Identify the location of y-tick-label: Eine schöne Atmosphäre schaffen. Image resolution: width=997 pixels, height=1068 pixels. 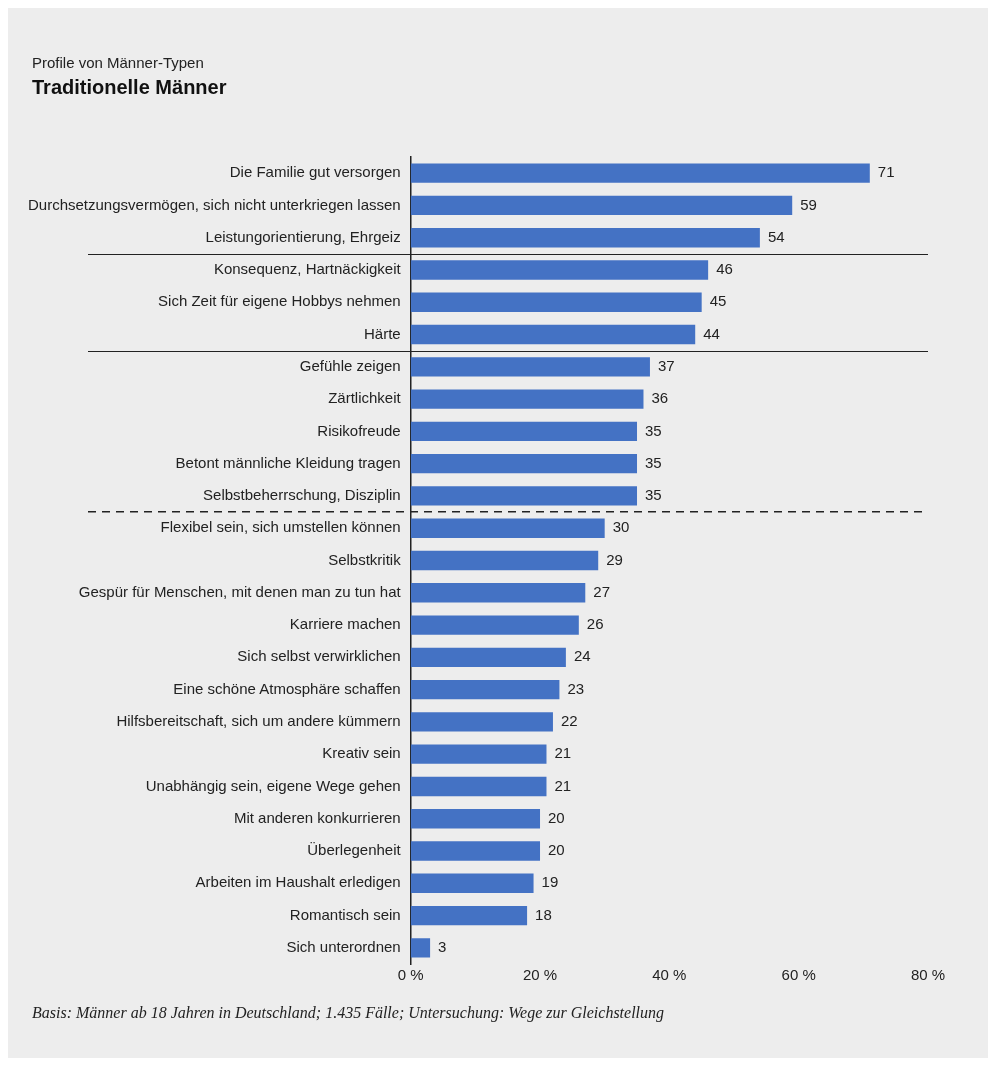
(287, 688).